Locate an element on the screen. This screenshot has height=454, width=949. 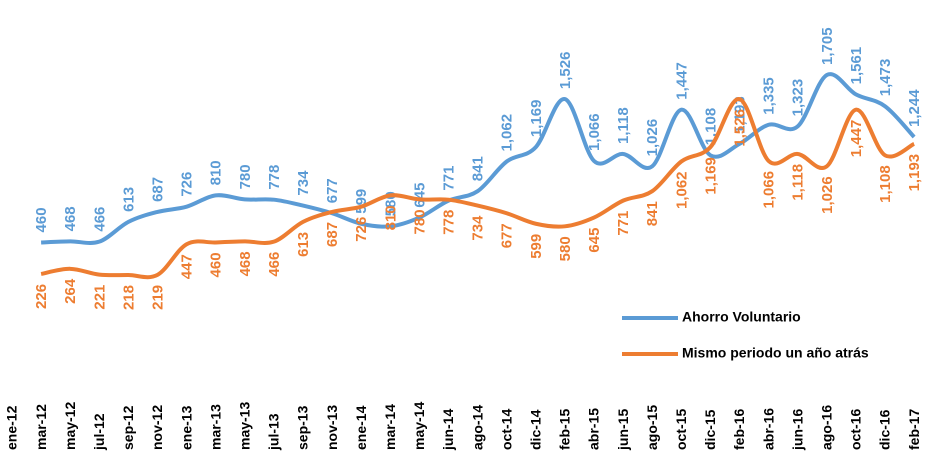
x-tick-label: sep-12 is located at coordinates (128, 427).